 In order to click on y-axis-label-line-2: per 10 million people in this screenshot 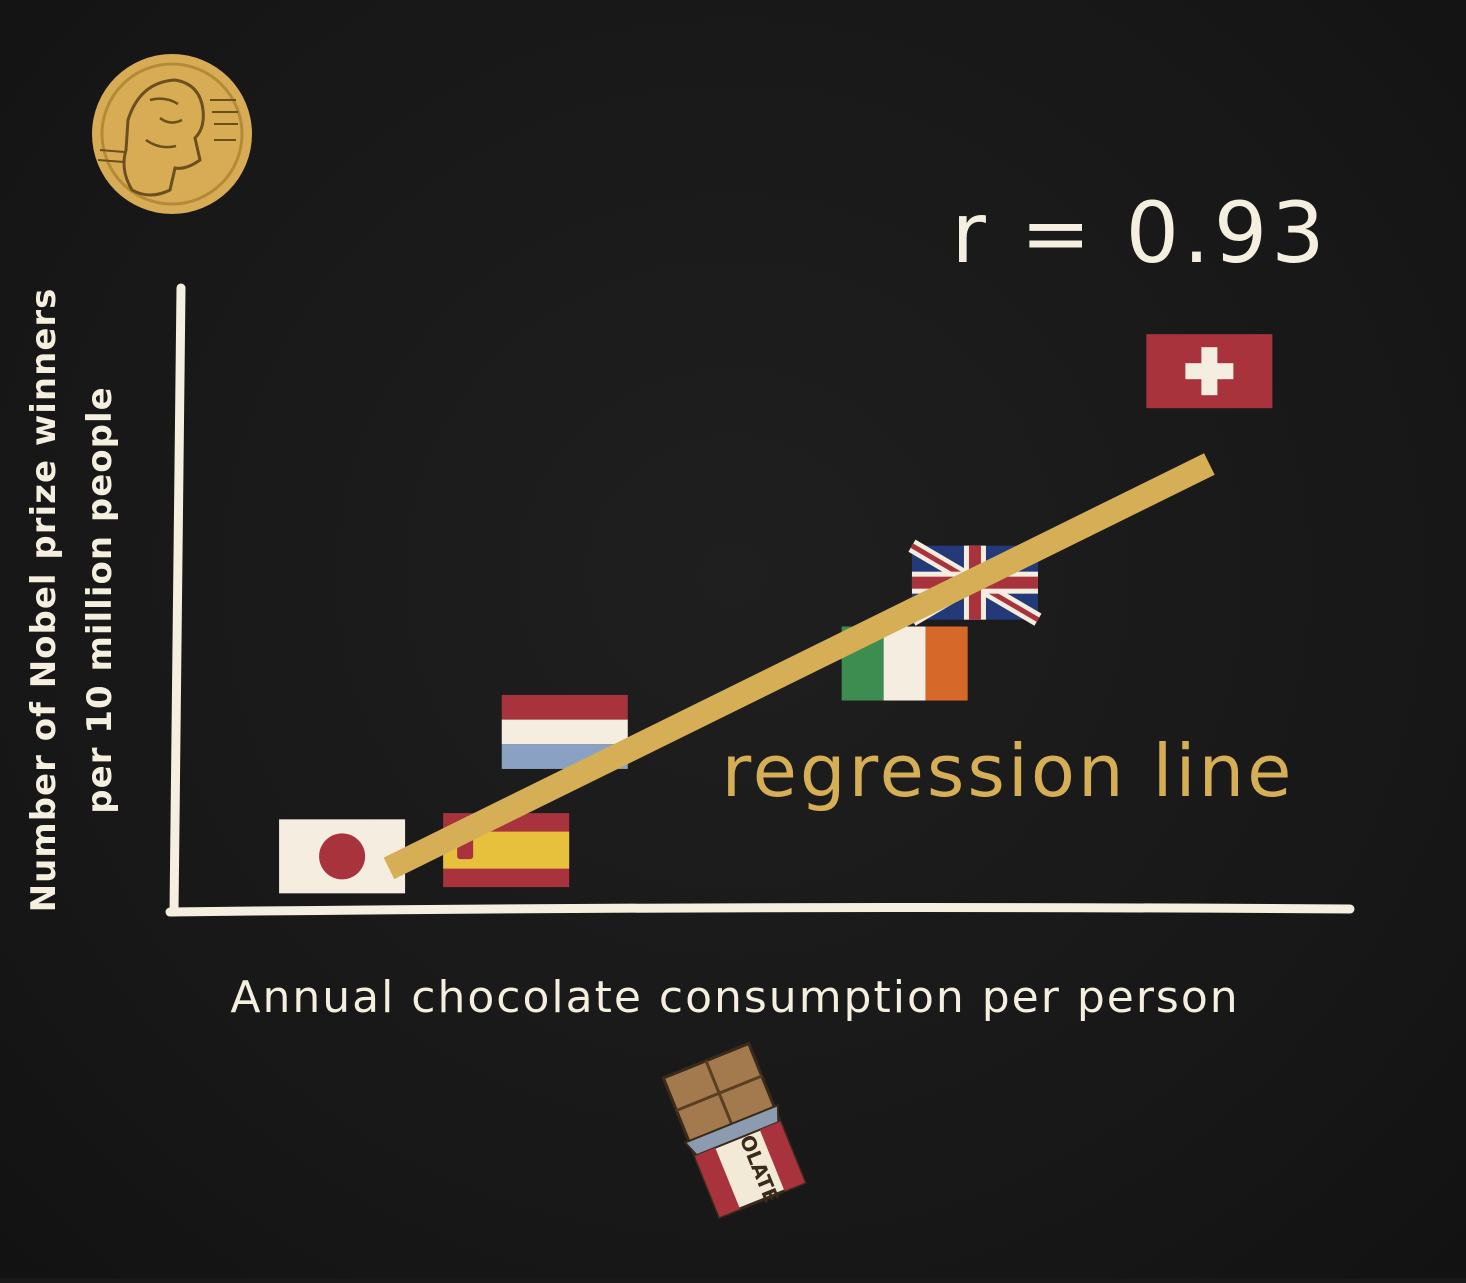, I will do `click(100, 599)`.